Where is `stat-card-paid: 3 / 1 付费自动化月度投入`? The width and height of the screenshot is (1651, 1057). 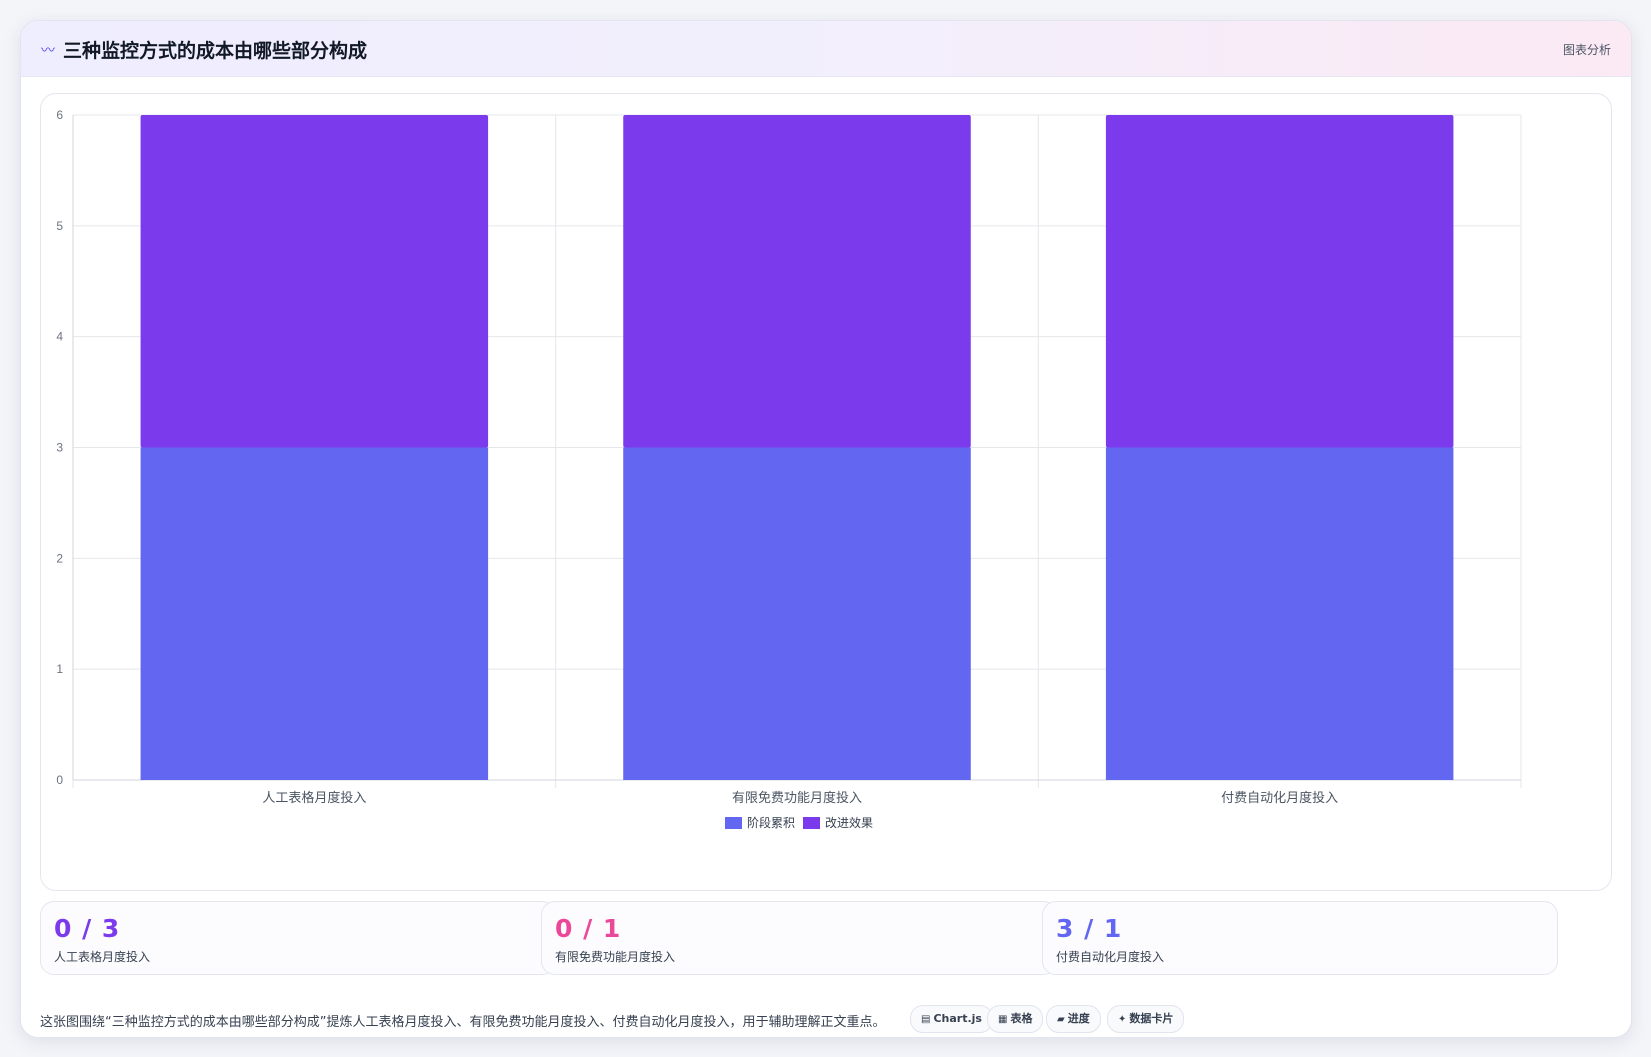 stat-card-paid: 3 / 1 付费自动化月度投入 is located at coordinates (1300, 938).